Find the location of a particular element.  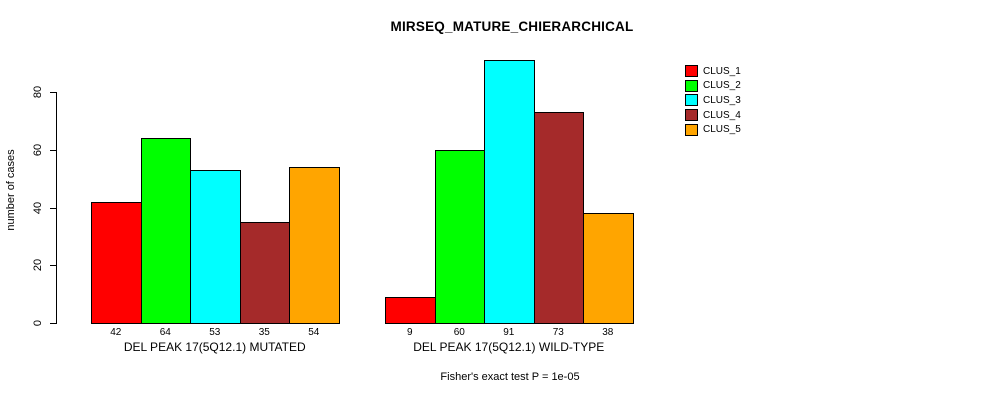

bar-clus_3-group2 is located at coordinates (509, 192).